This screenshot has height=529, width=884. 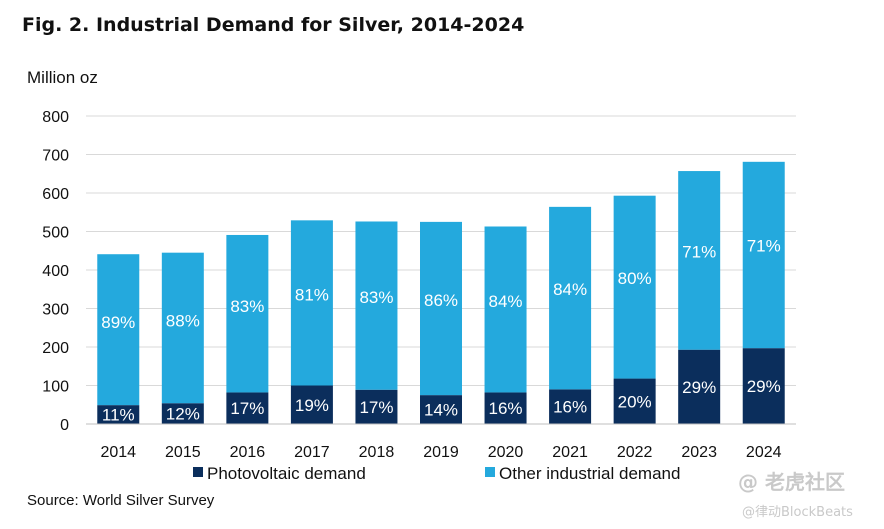 What do you see at coordinates (121, 500) in the screenshot?
I see `source-note: Source: World Silver Survey` at bounding box center [121, 500].